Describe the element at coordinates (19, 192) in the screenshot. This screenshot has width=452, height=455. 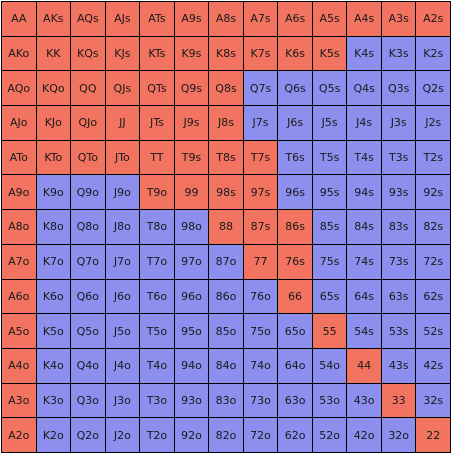
I see `hand-cell-A9o: A9o` at that location.